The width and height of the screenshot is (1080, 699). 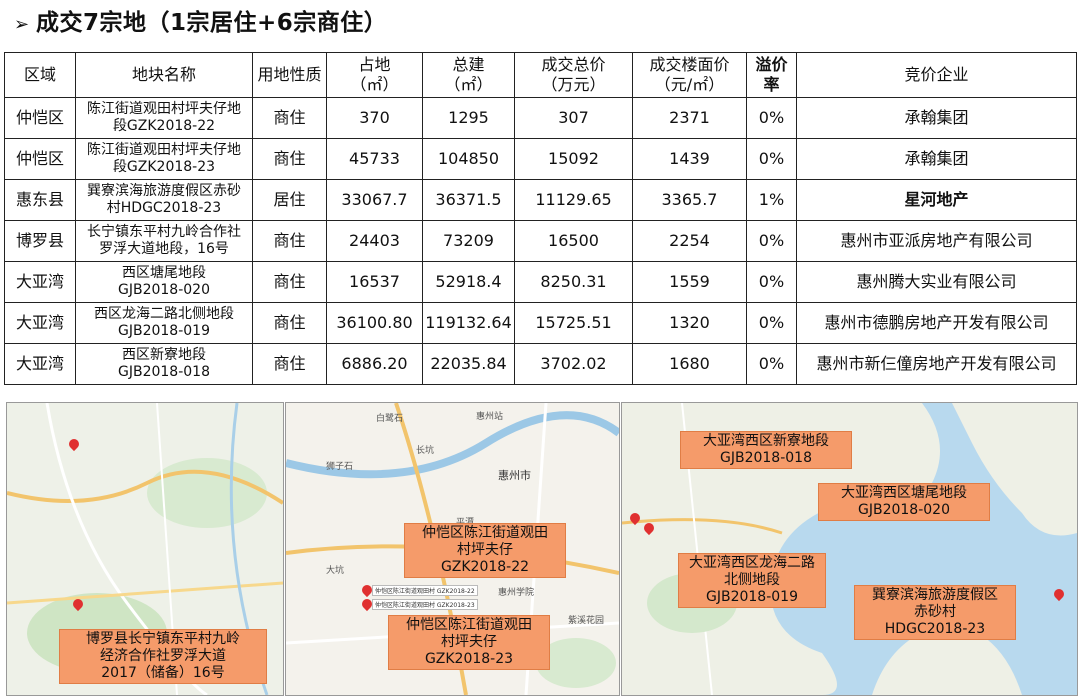 What do you see at coordinates (289, 75) in the screenshot?
I see `header-use: 用地性质` at bounding box center [289, 75].